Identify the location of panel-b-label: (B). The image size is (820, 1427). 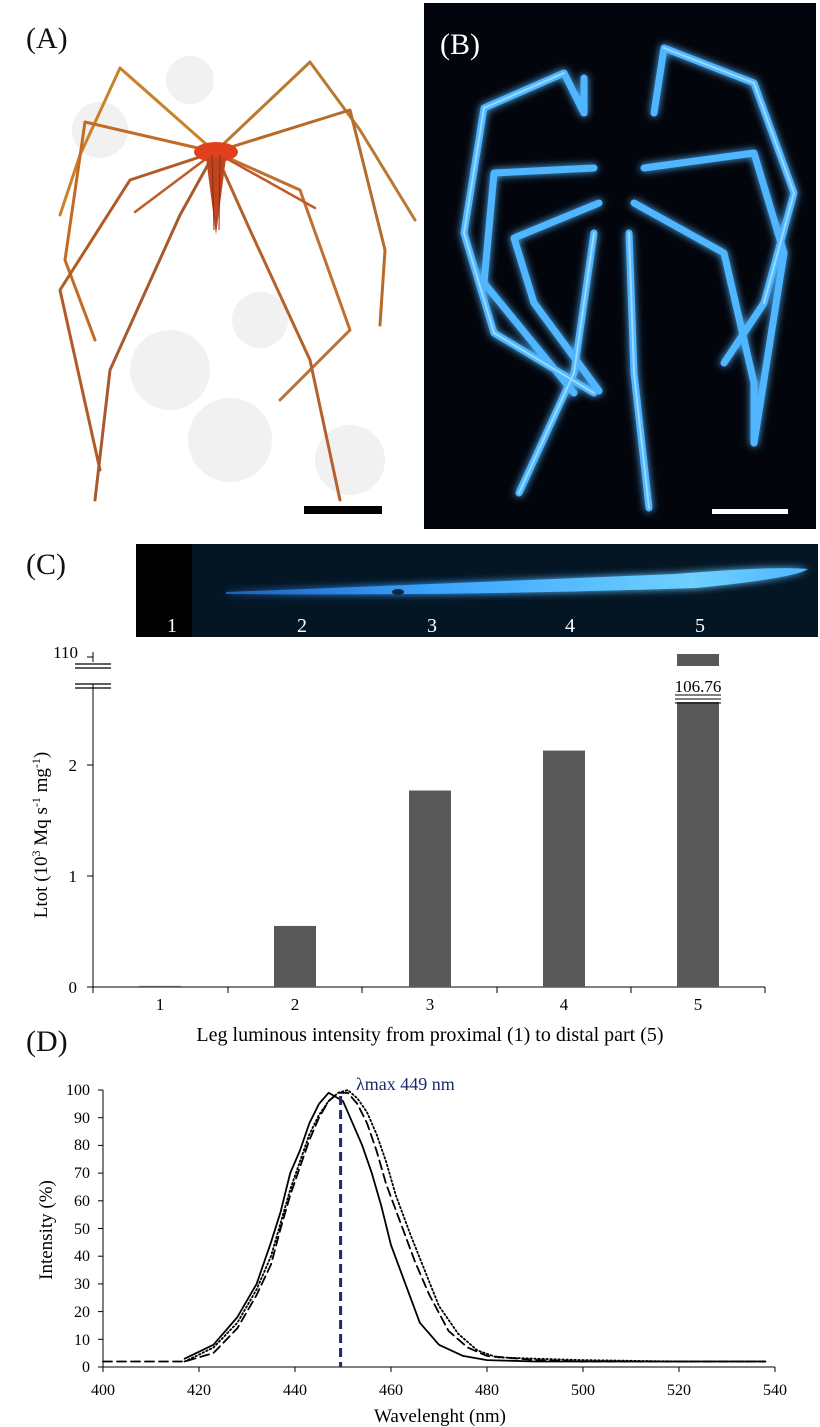
(460, 44).